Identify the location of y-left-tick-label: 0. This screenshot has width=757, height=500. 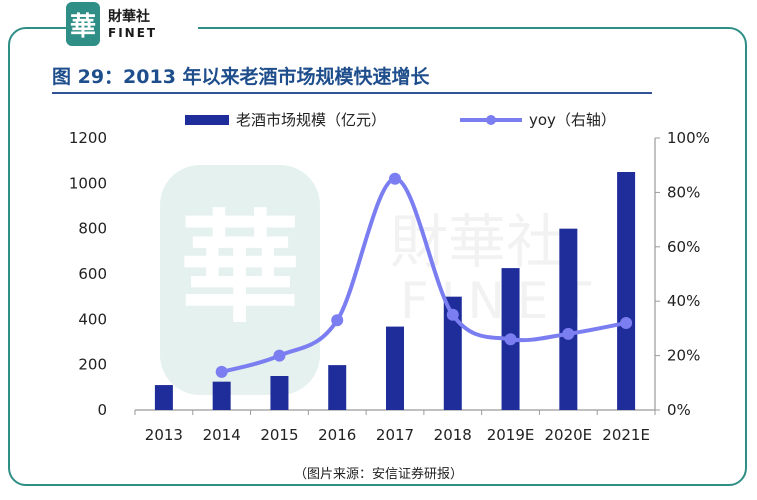
(102, 410).